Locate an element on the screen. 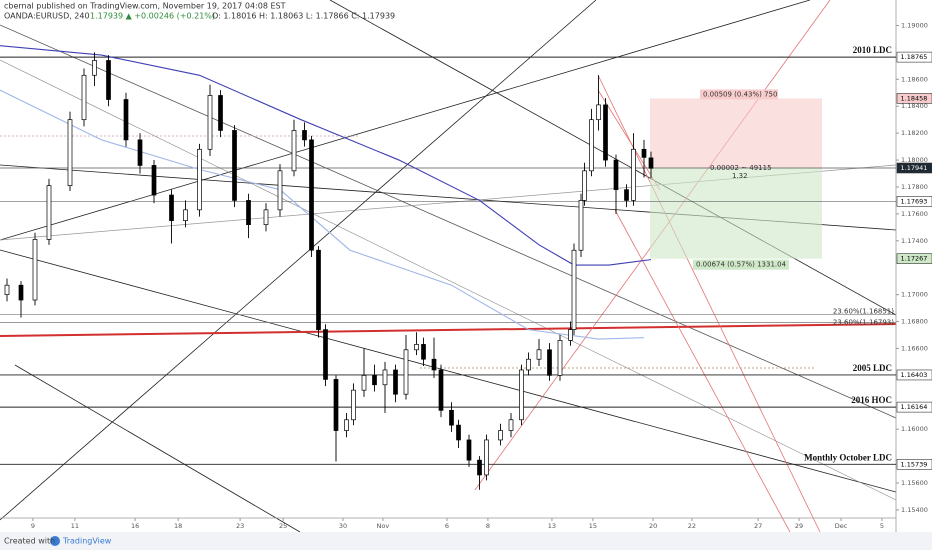 The height and width of the screenshot is (554, 932). price-tag: 1.17267 is located at coordinates (914, 259).